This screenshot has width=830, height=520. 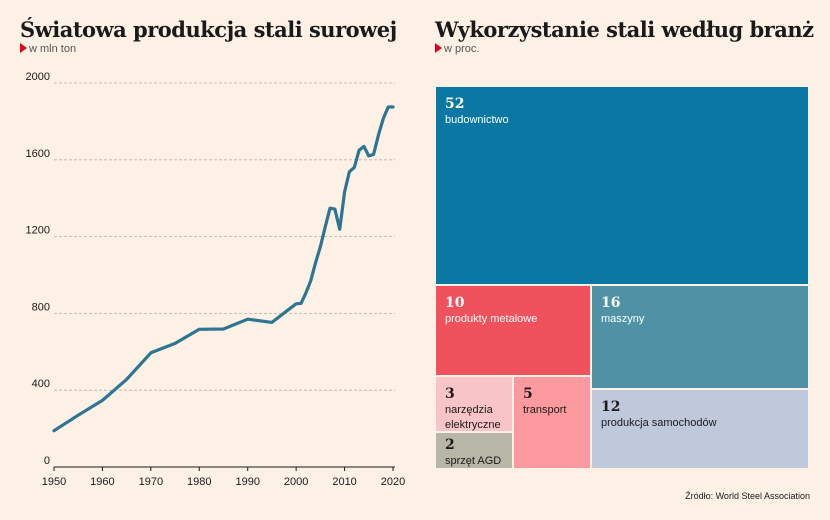 What do you see at coordinates (450, 394) in the screenshot?
I see `treemap-value: 3` at bounding box center [450, 394].